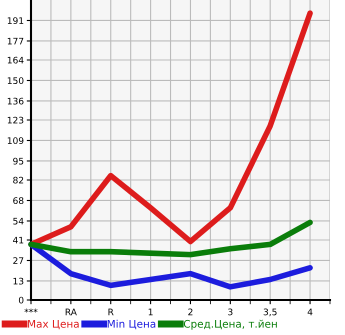 This screenshot has width=345, height=335. What do you see at coordinates (230, 325) in the screenshot?
I see `legend-label: Сред.Цена, т.йен` at bounding box center [230, 325].